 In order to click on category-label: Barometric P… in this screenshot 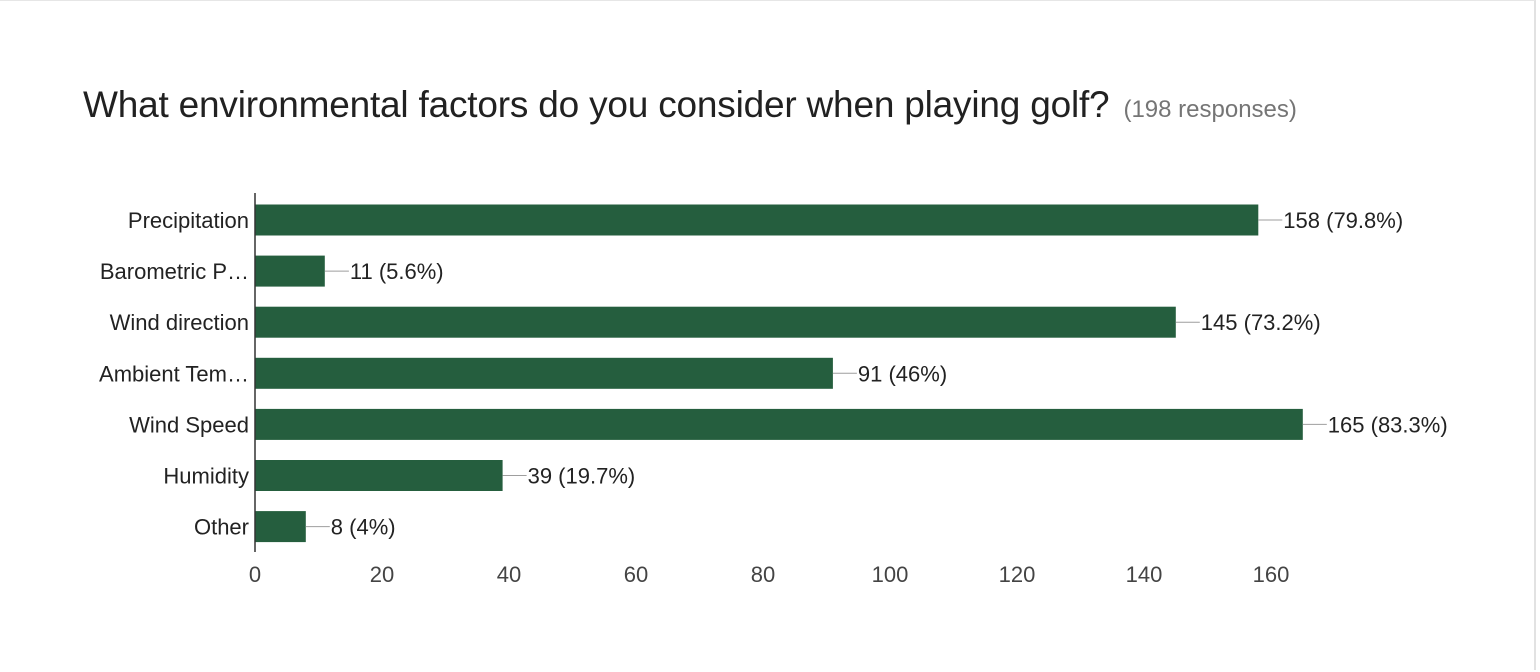, I will do `click(174, 271)`.